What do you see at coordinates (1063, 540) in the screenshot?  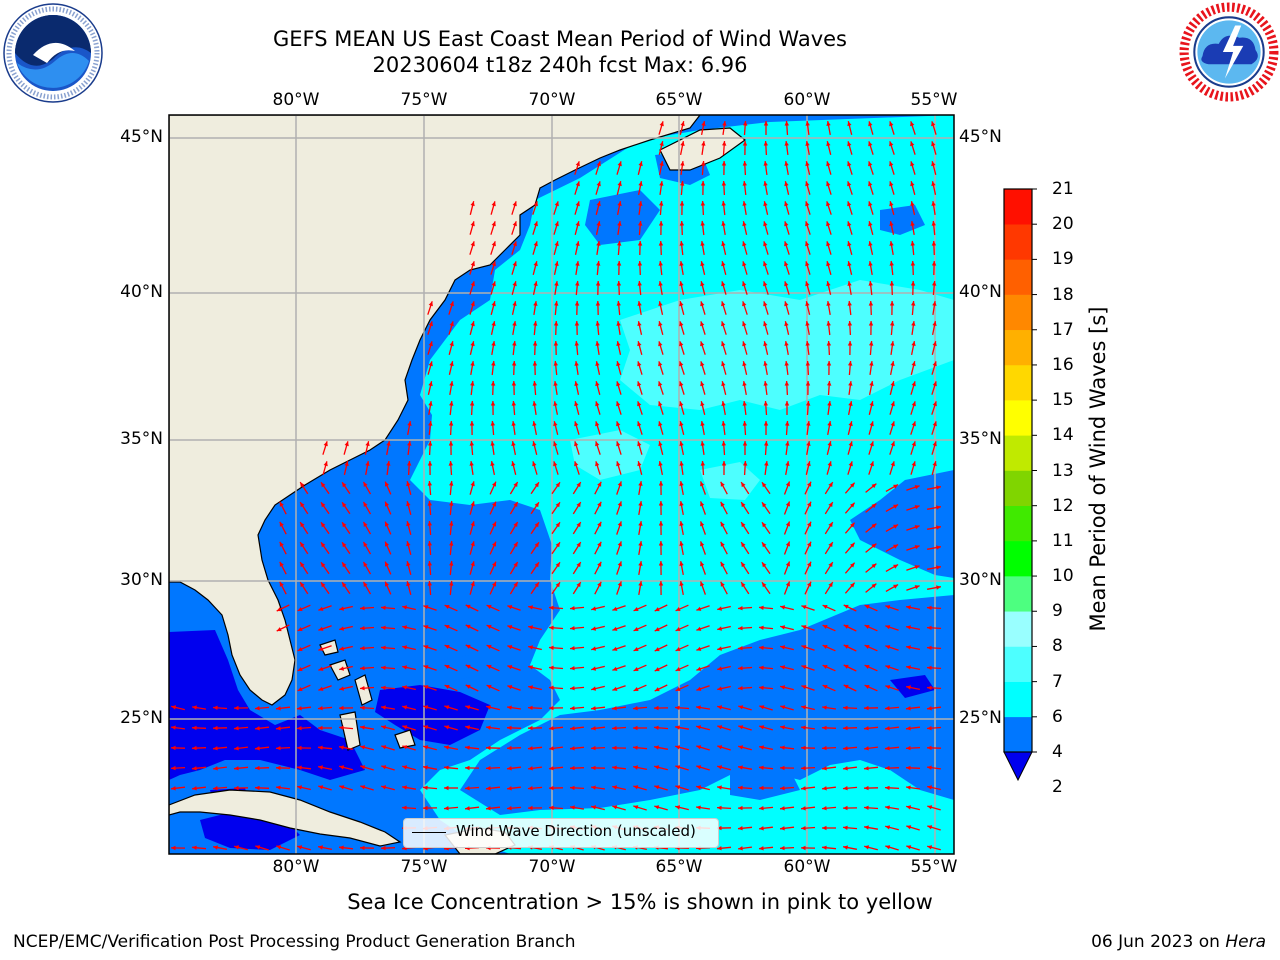 I see `colorbar-tick-label: 11` at bounding box center [1063, 540].